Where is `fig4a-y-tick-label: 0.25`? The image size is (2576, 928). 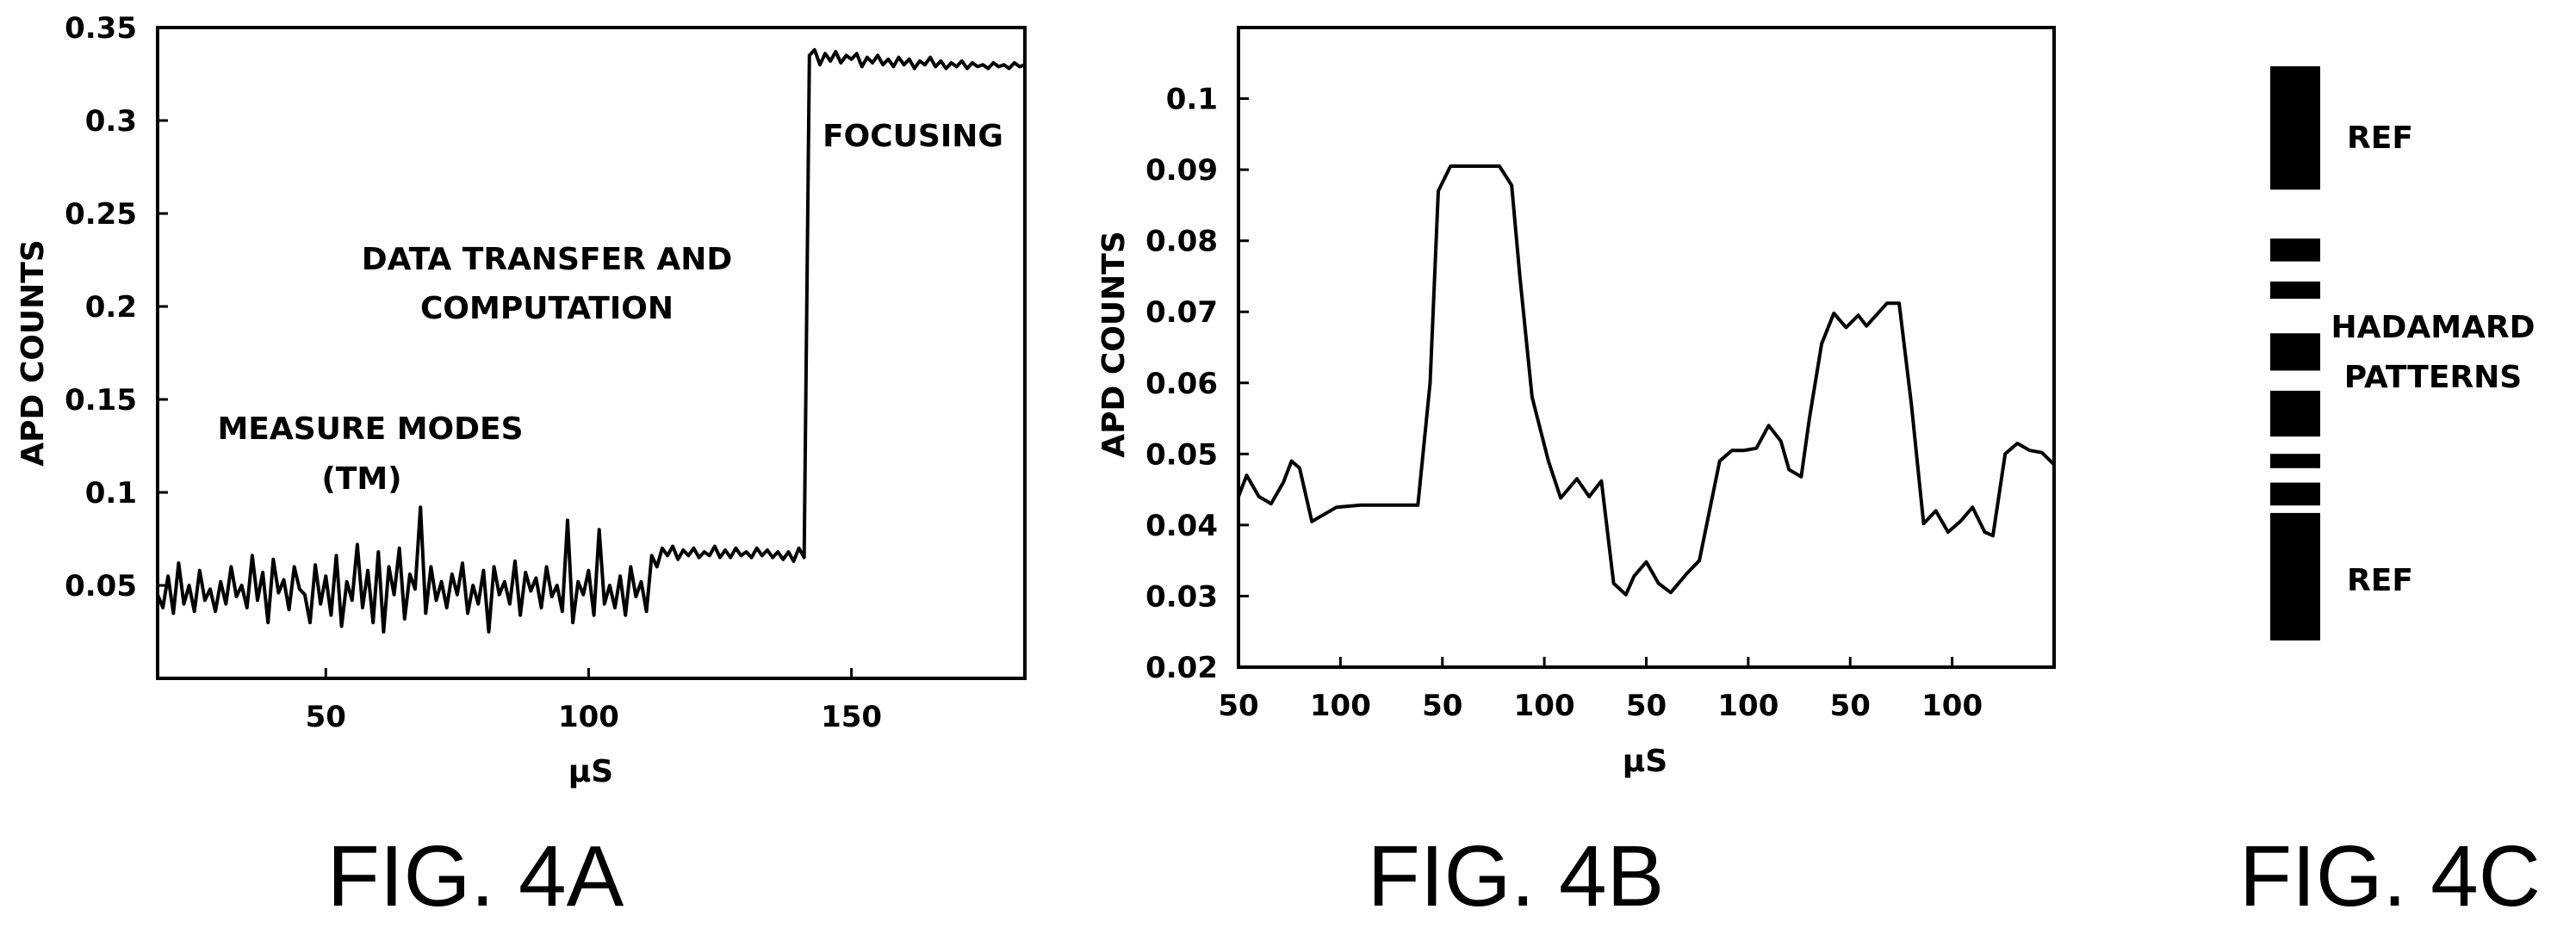
fig4a-y-tick-label: 0.25 is located at coordinates (101, 214).